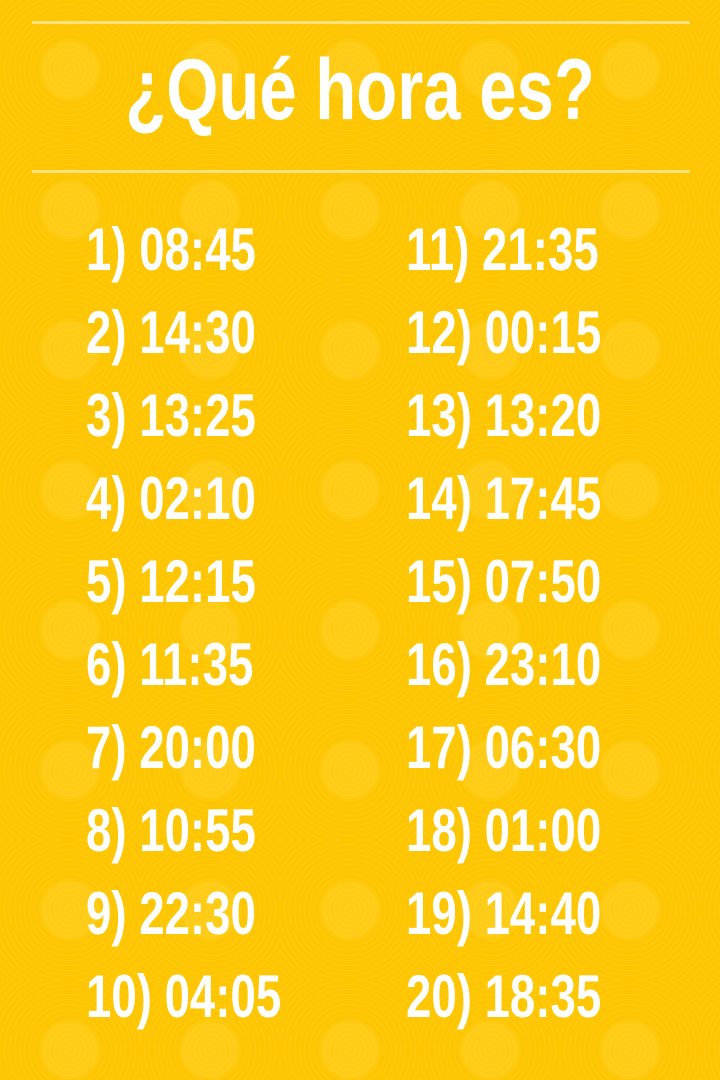  Describe the element at coordinates (170, 664) in the screenshot. I see `time-item: 6) 11:35` at that location.